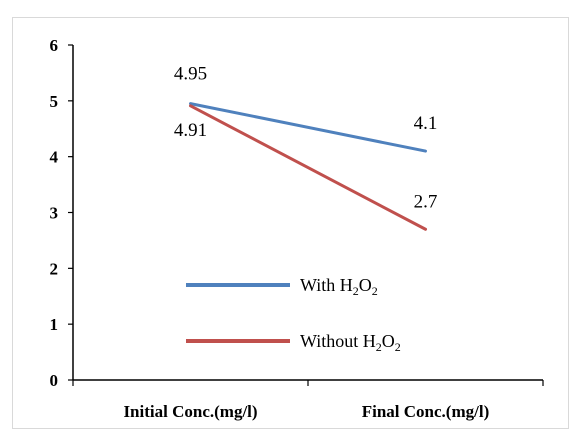 This screenshot has width=573, height=433. I want to click on x-category-label: Initial Conc.(mg/l), so click(190, 411).